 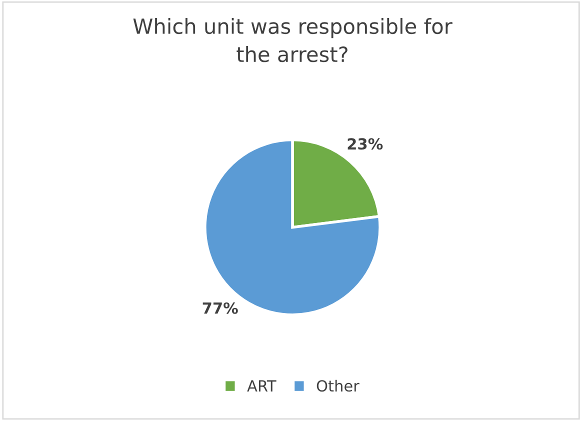 I want to click on data-label: 23%, so click(x=365, y=144).